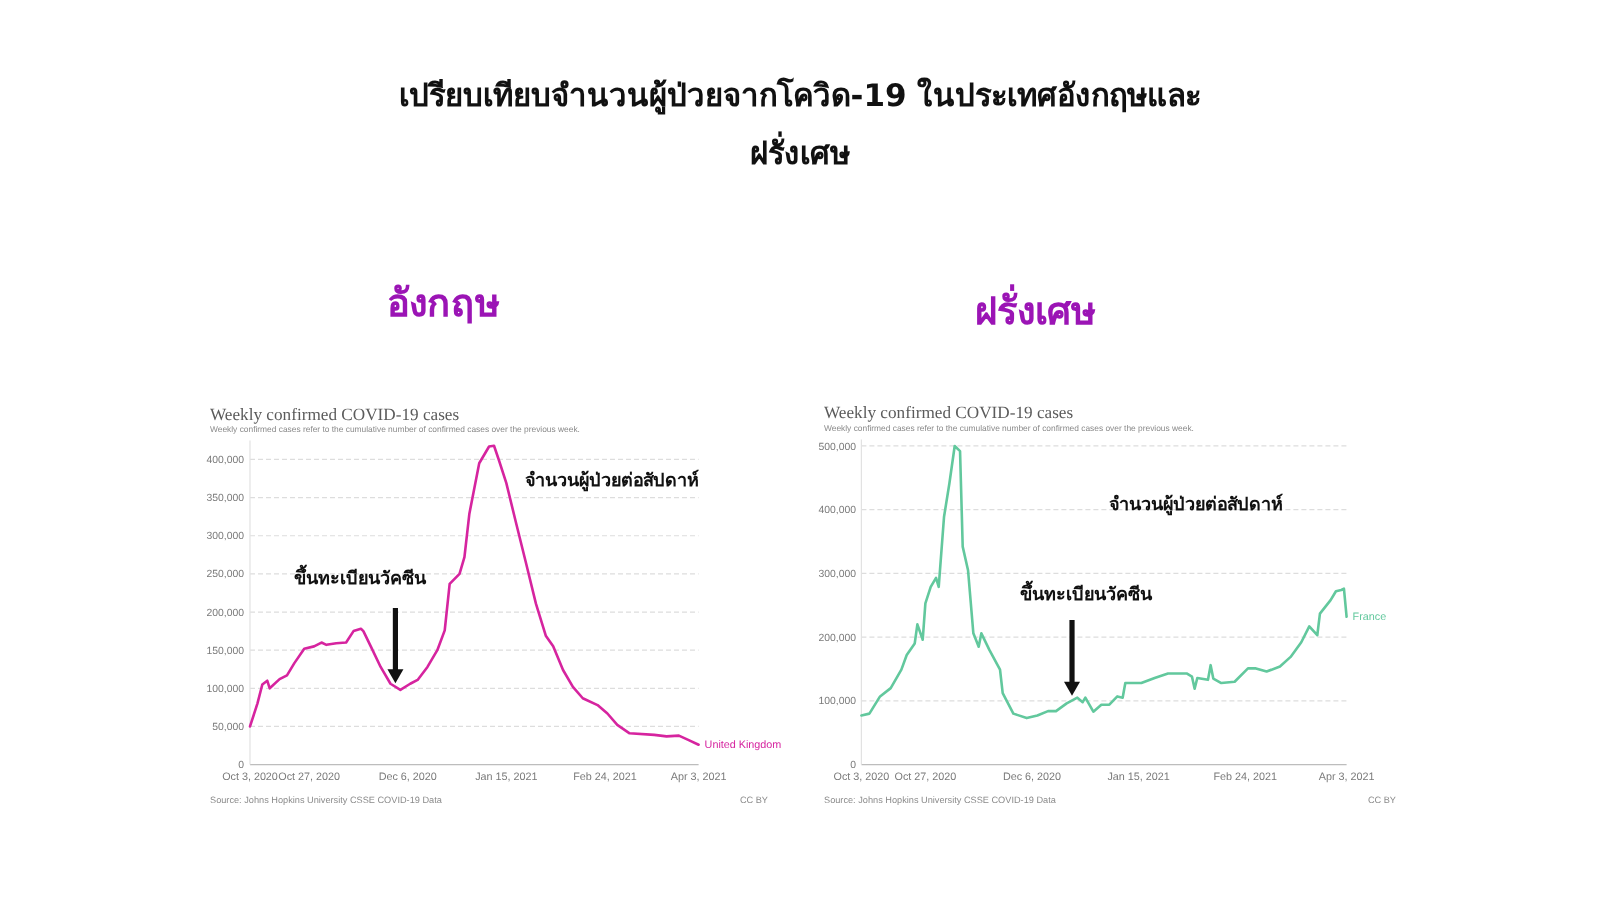  I want to click on text: อังกฤษ, so click(444, 304).